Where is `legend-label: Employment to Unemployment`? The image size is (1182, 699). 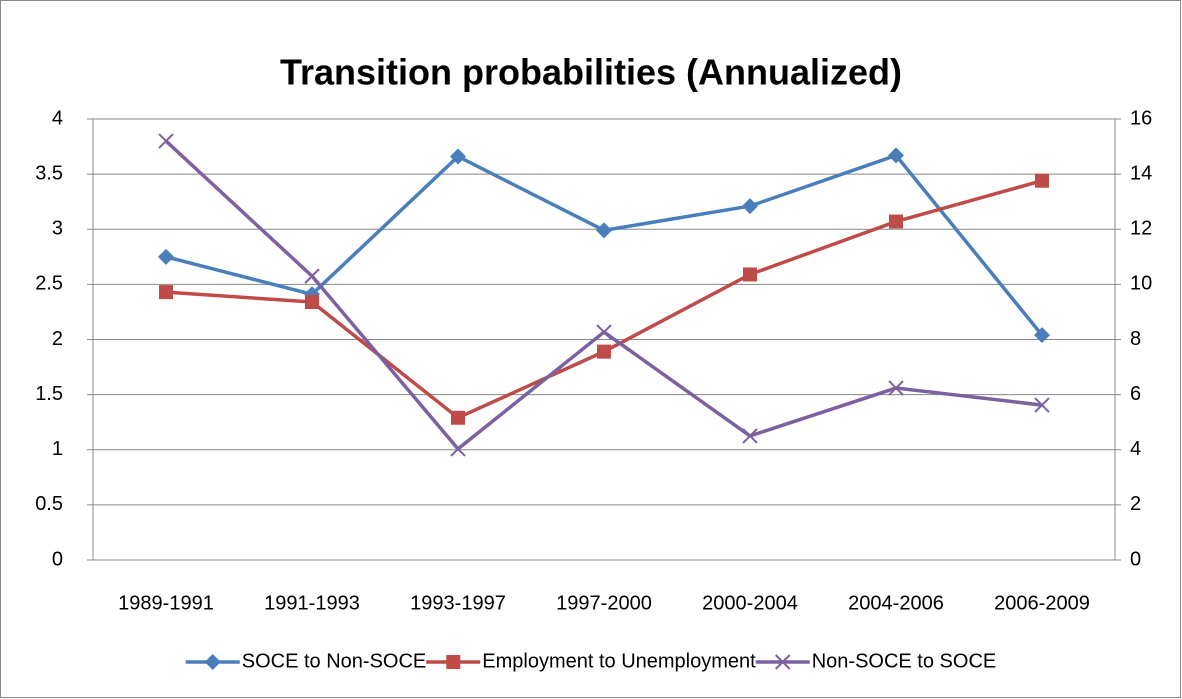
legend-label: Employment to Unemployment is located at coordinates (619, 661).